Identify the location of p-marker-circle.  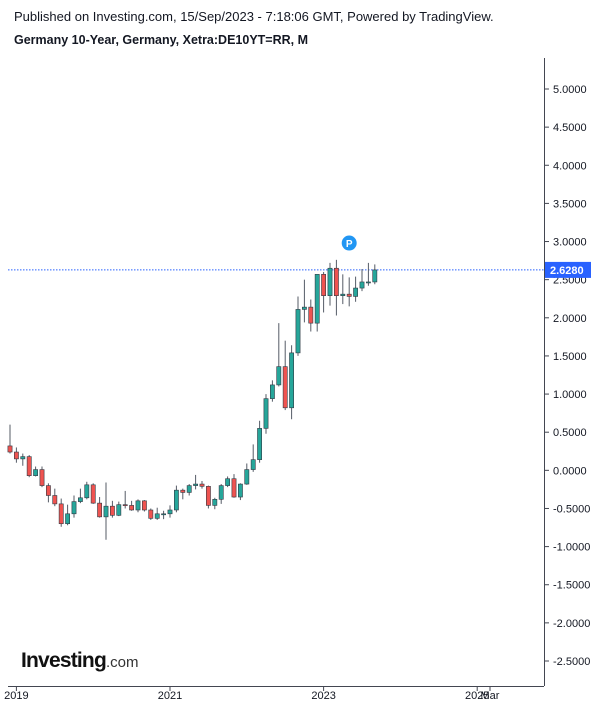
(349, 243).